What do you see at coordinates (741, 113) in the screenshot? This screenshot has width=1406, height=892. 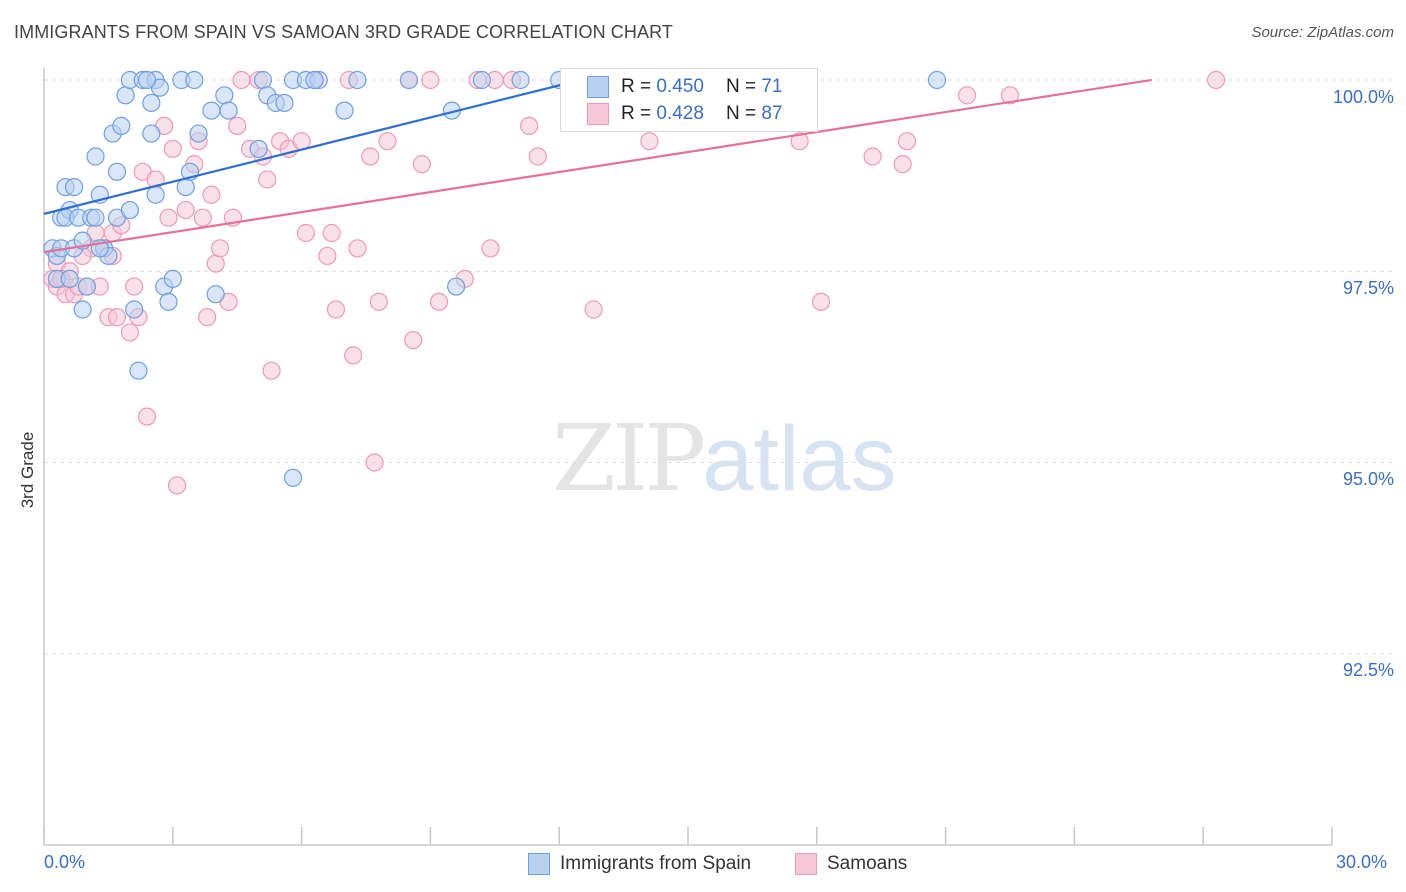 I see `legend-n-label: N =` at bounding box center [741, 113].